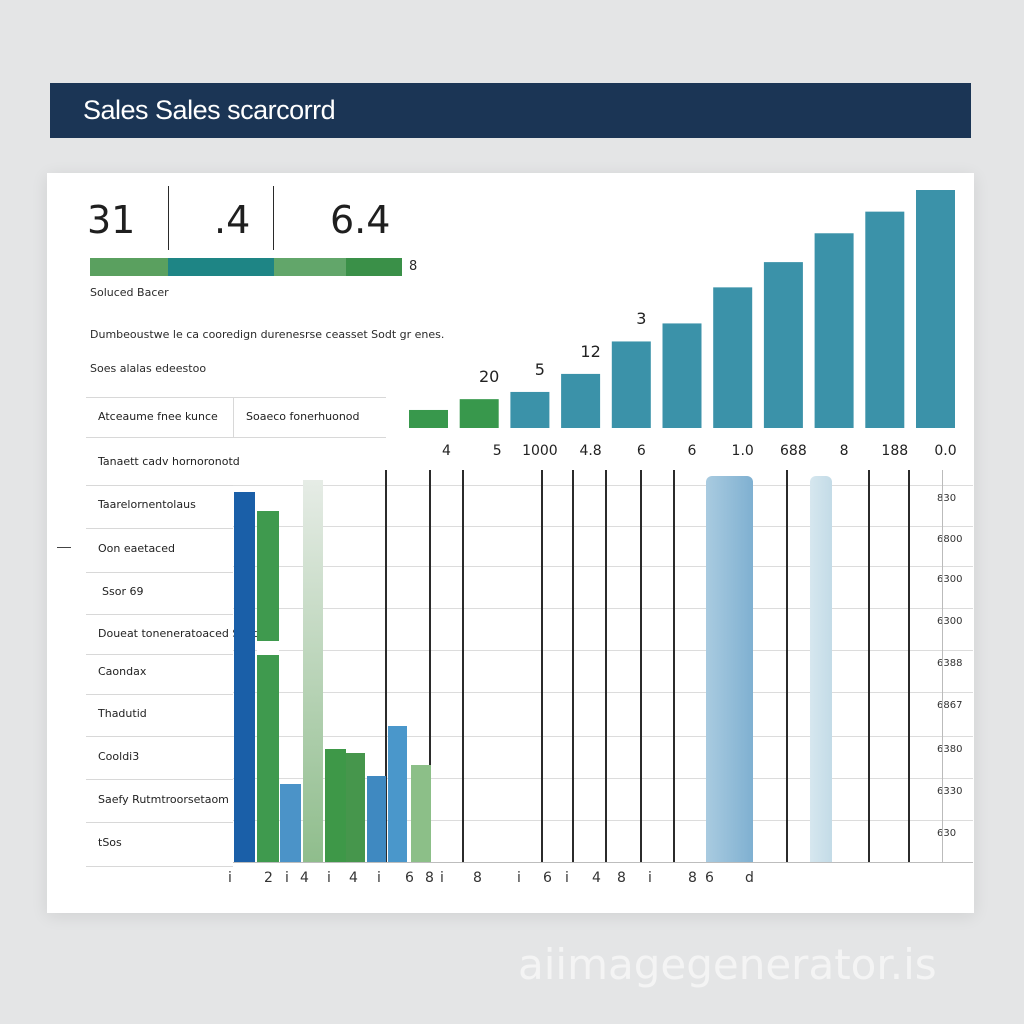  I want to click on category-label: 688, so click(793, 451).